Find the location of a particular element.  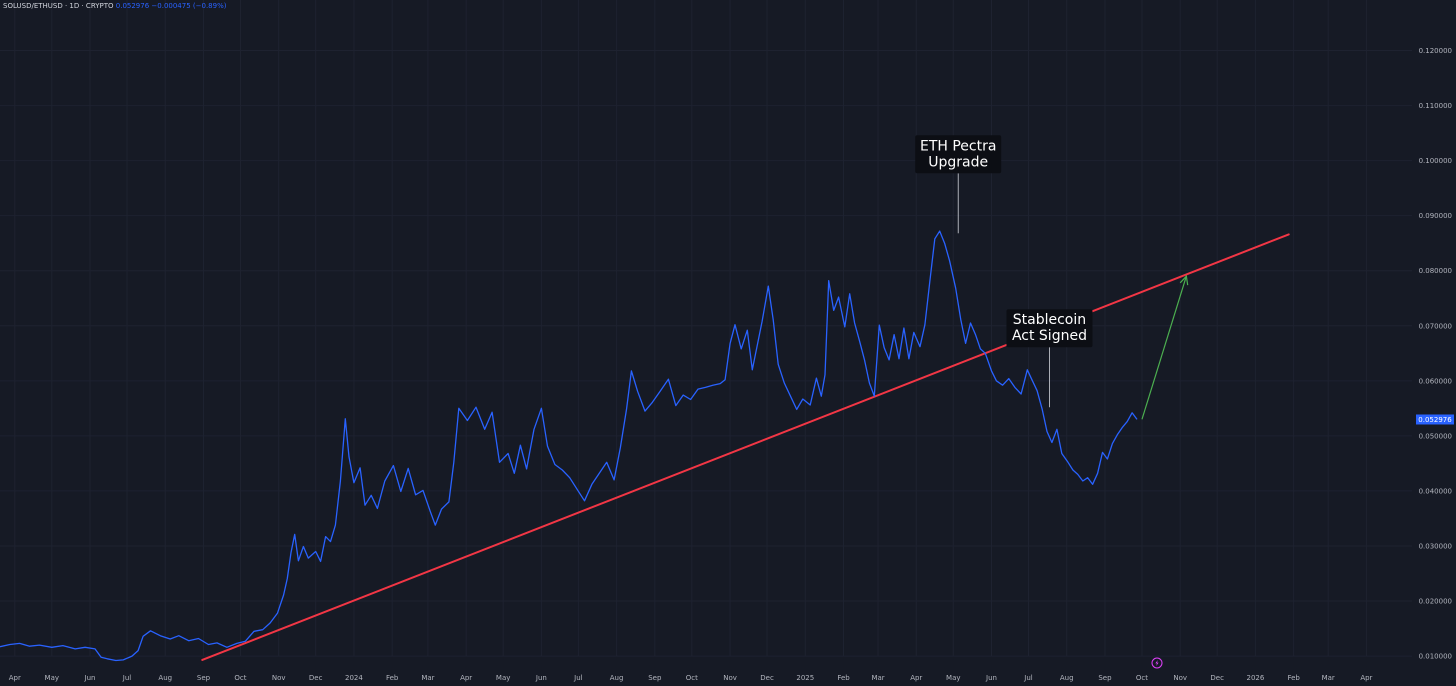

y-tick-label: 0.060000 is located at coordinates (1435, 381).